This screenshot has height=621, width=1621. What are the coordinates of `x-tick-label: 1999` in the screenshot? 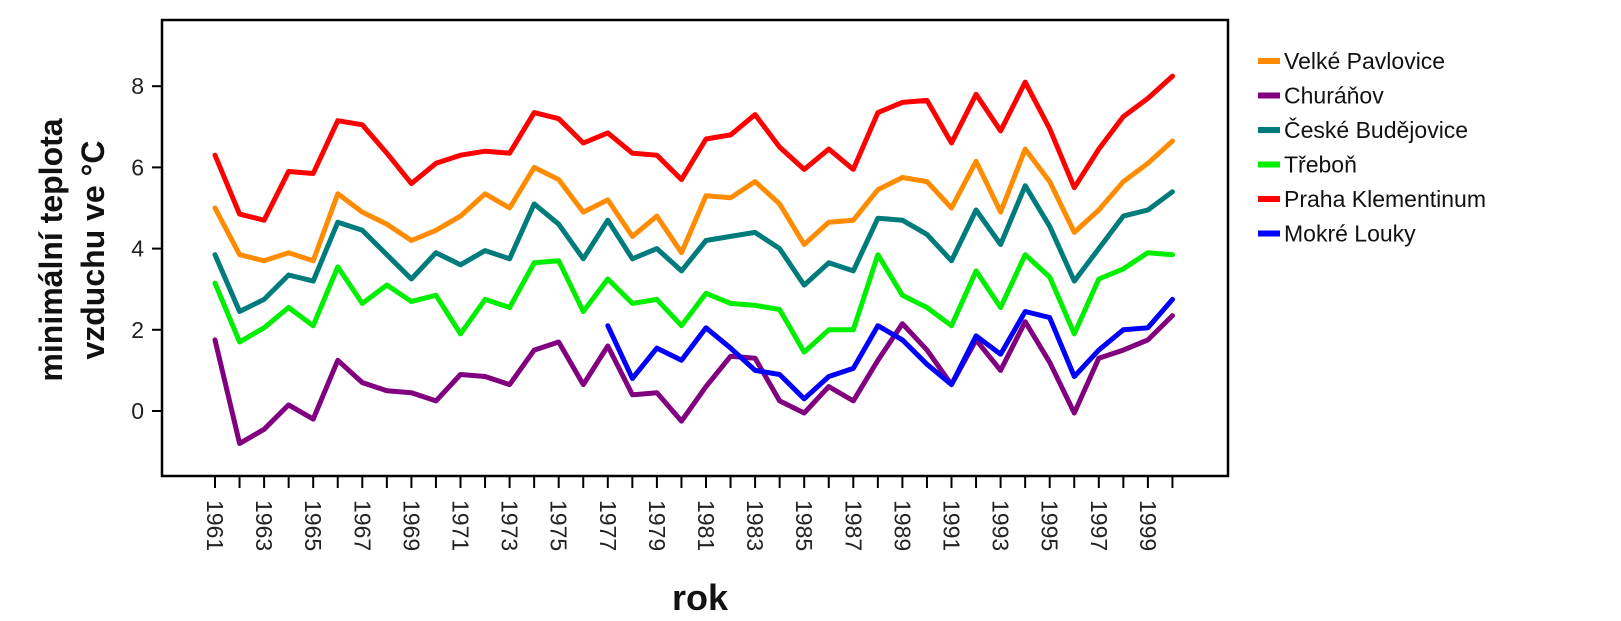 It's located at (1148, 525).